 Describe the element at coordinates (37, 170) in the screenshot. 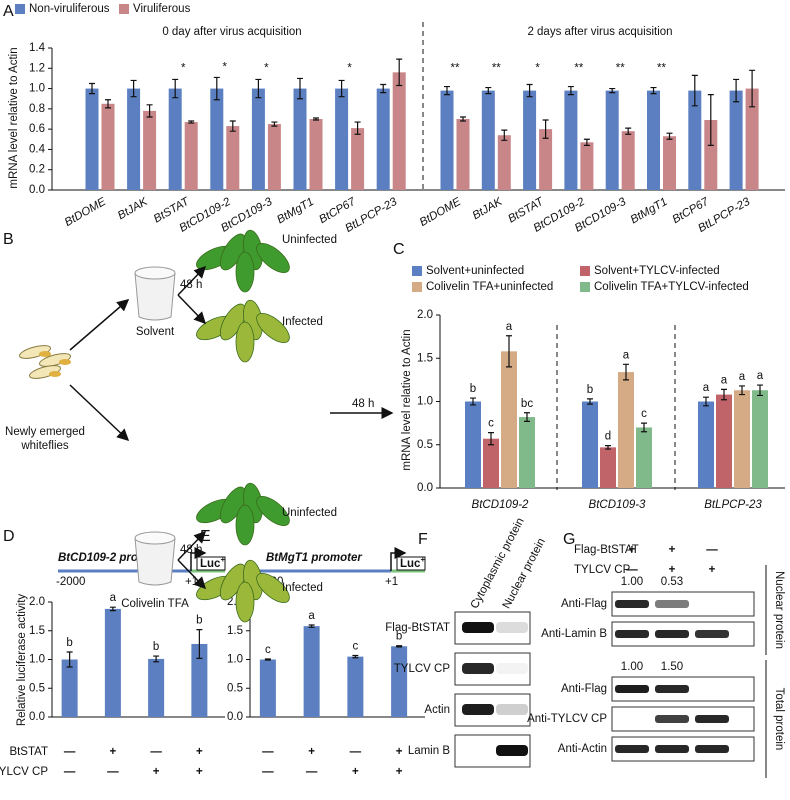

I see `y-tick-label: 0.2` at that location.